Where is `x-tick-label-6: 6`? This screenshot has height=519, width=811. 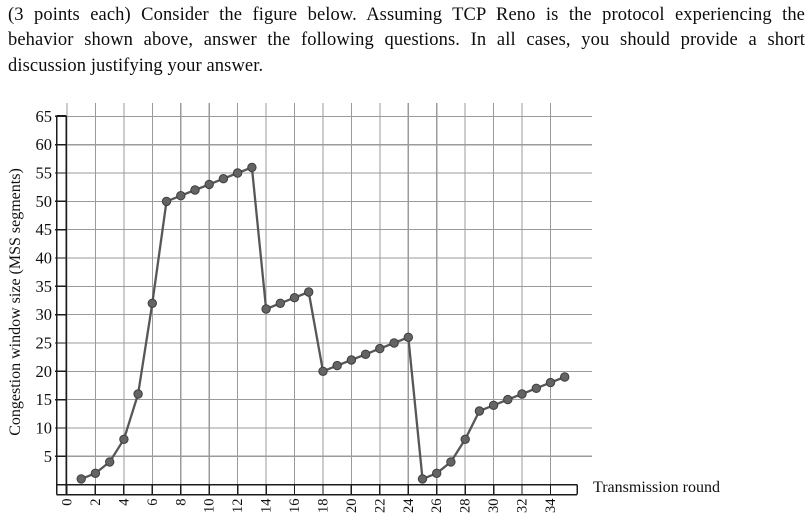
x-tick-label-6: 6 is located at coordinates (153, 502).